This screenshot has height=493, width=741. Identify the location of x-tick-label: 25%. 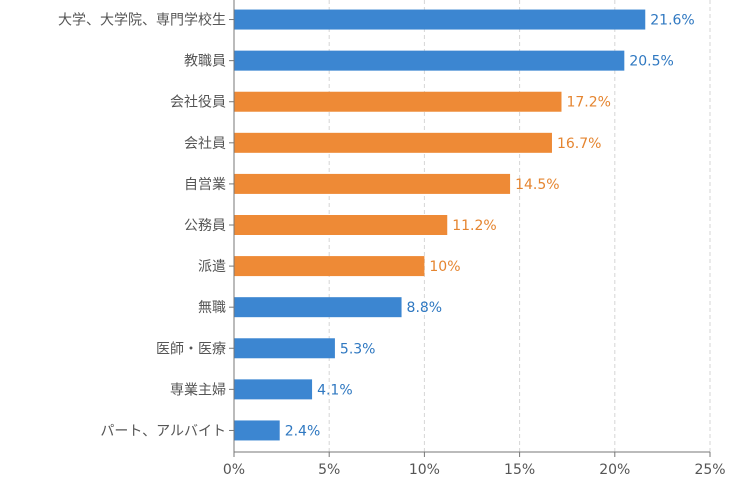
(709, 470).